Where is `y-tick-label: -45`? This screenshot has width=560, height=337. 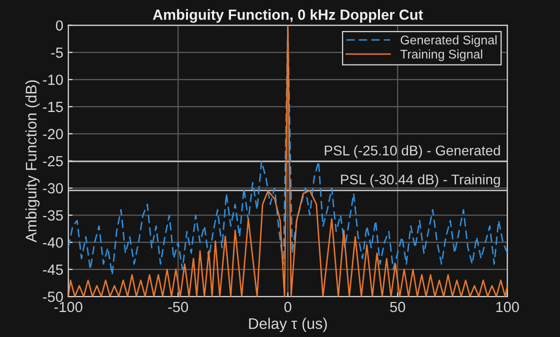
y-tick-label: -45 is located at coordinates (53, 269).